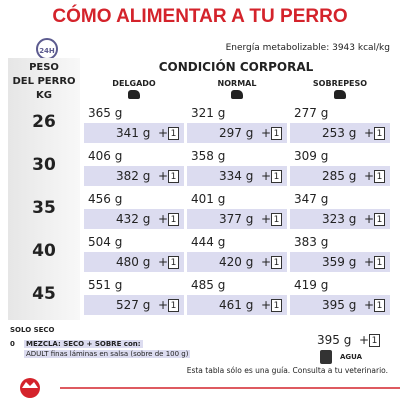 The image size is (400, 400). I want to click on logo-strip, so click(210, 388).